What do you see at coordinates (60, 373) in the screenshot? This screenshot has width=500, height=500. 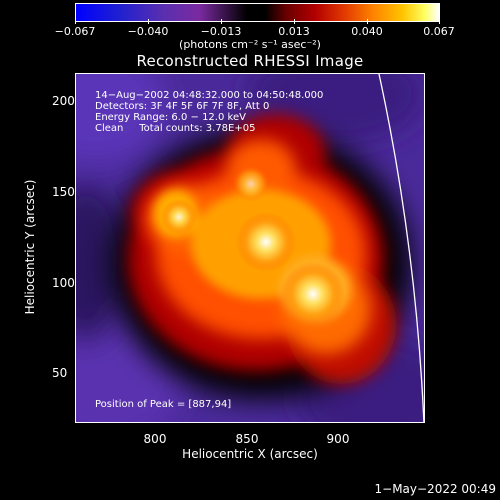 I see `y-tick-label: 50` at bounding box center [60, 373].